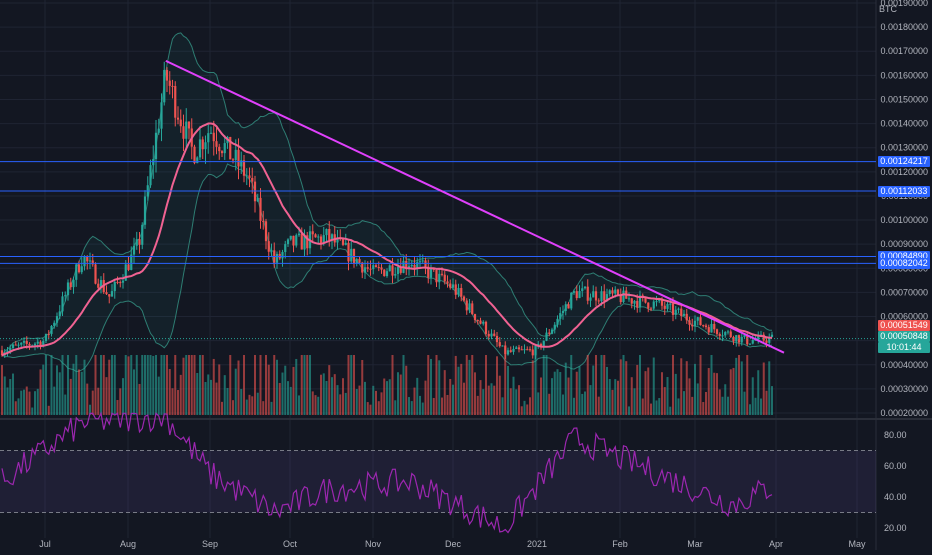 The height and width of the screenshot is (555, 932). What do you see at coordinates (904, 263) in the screenshot?
I see `level-price-tag: 0.00082042` at bounding box center [904, 263].